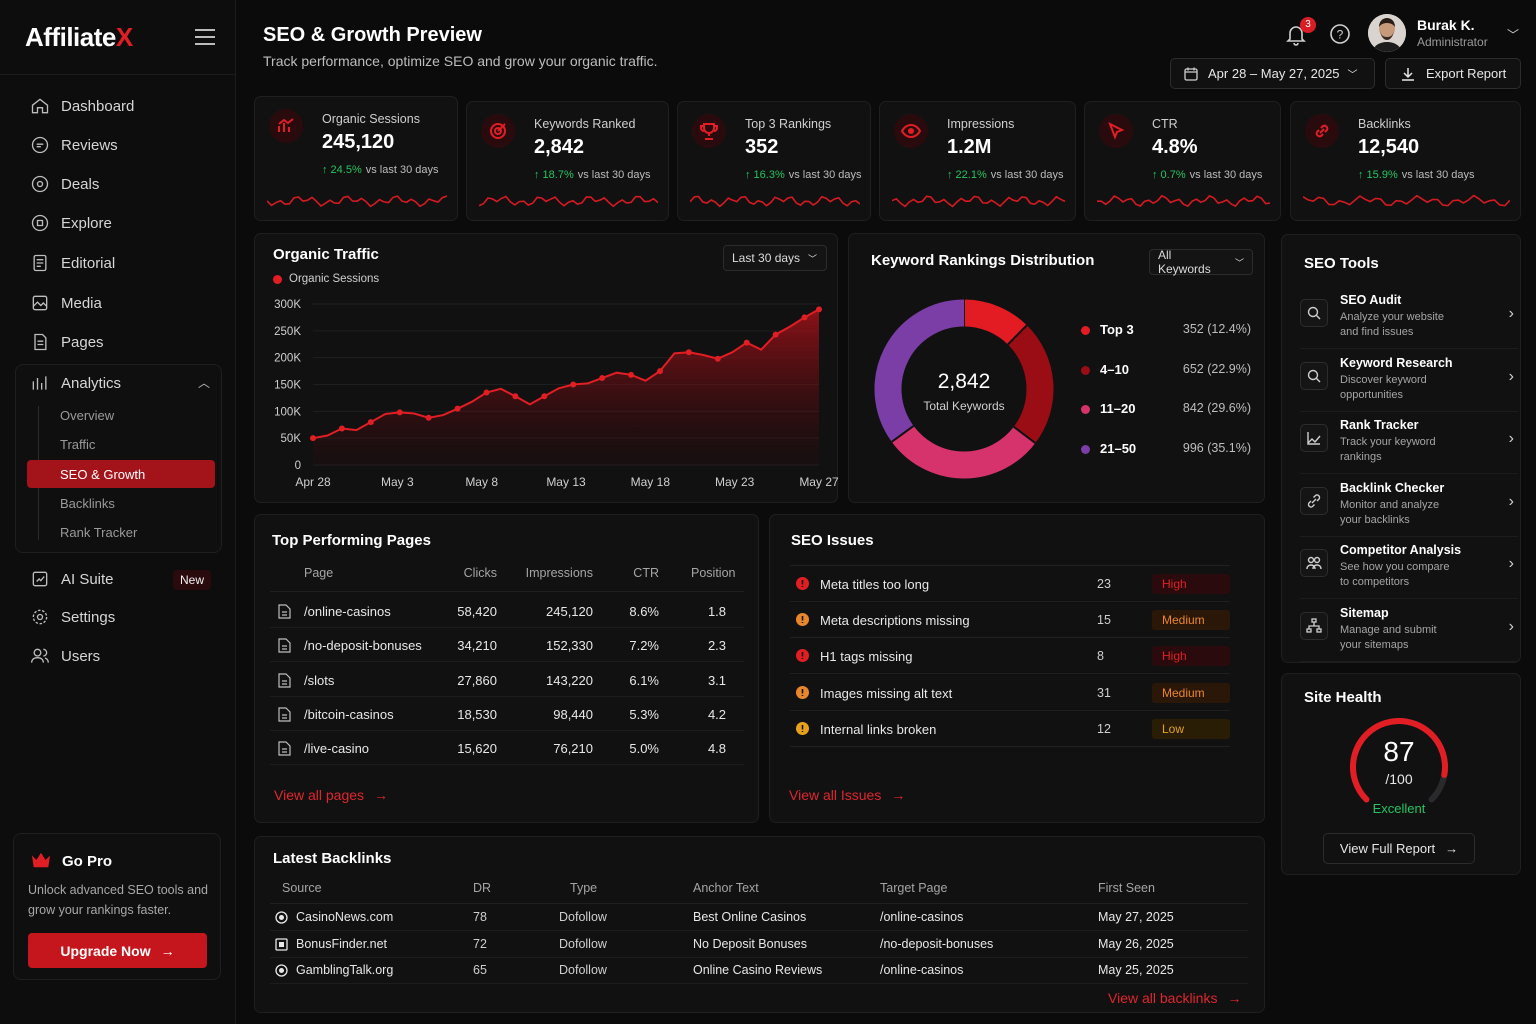  What do you see at coordinates (1010, 729) in the screenshot?
I see `issue-row: Internal links broken 12 Low` at bounding box center [1010, 729].